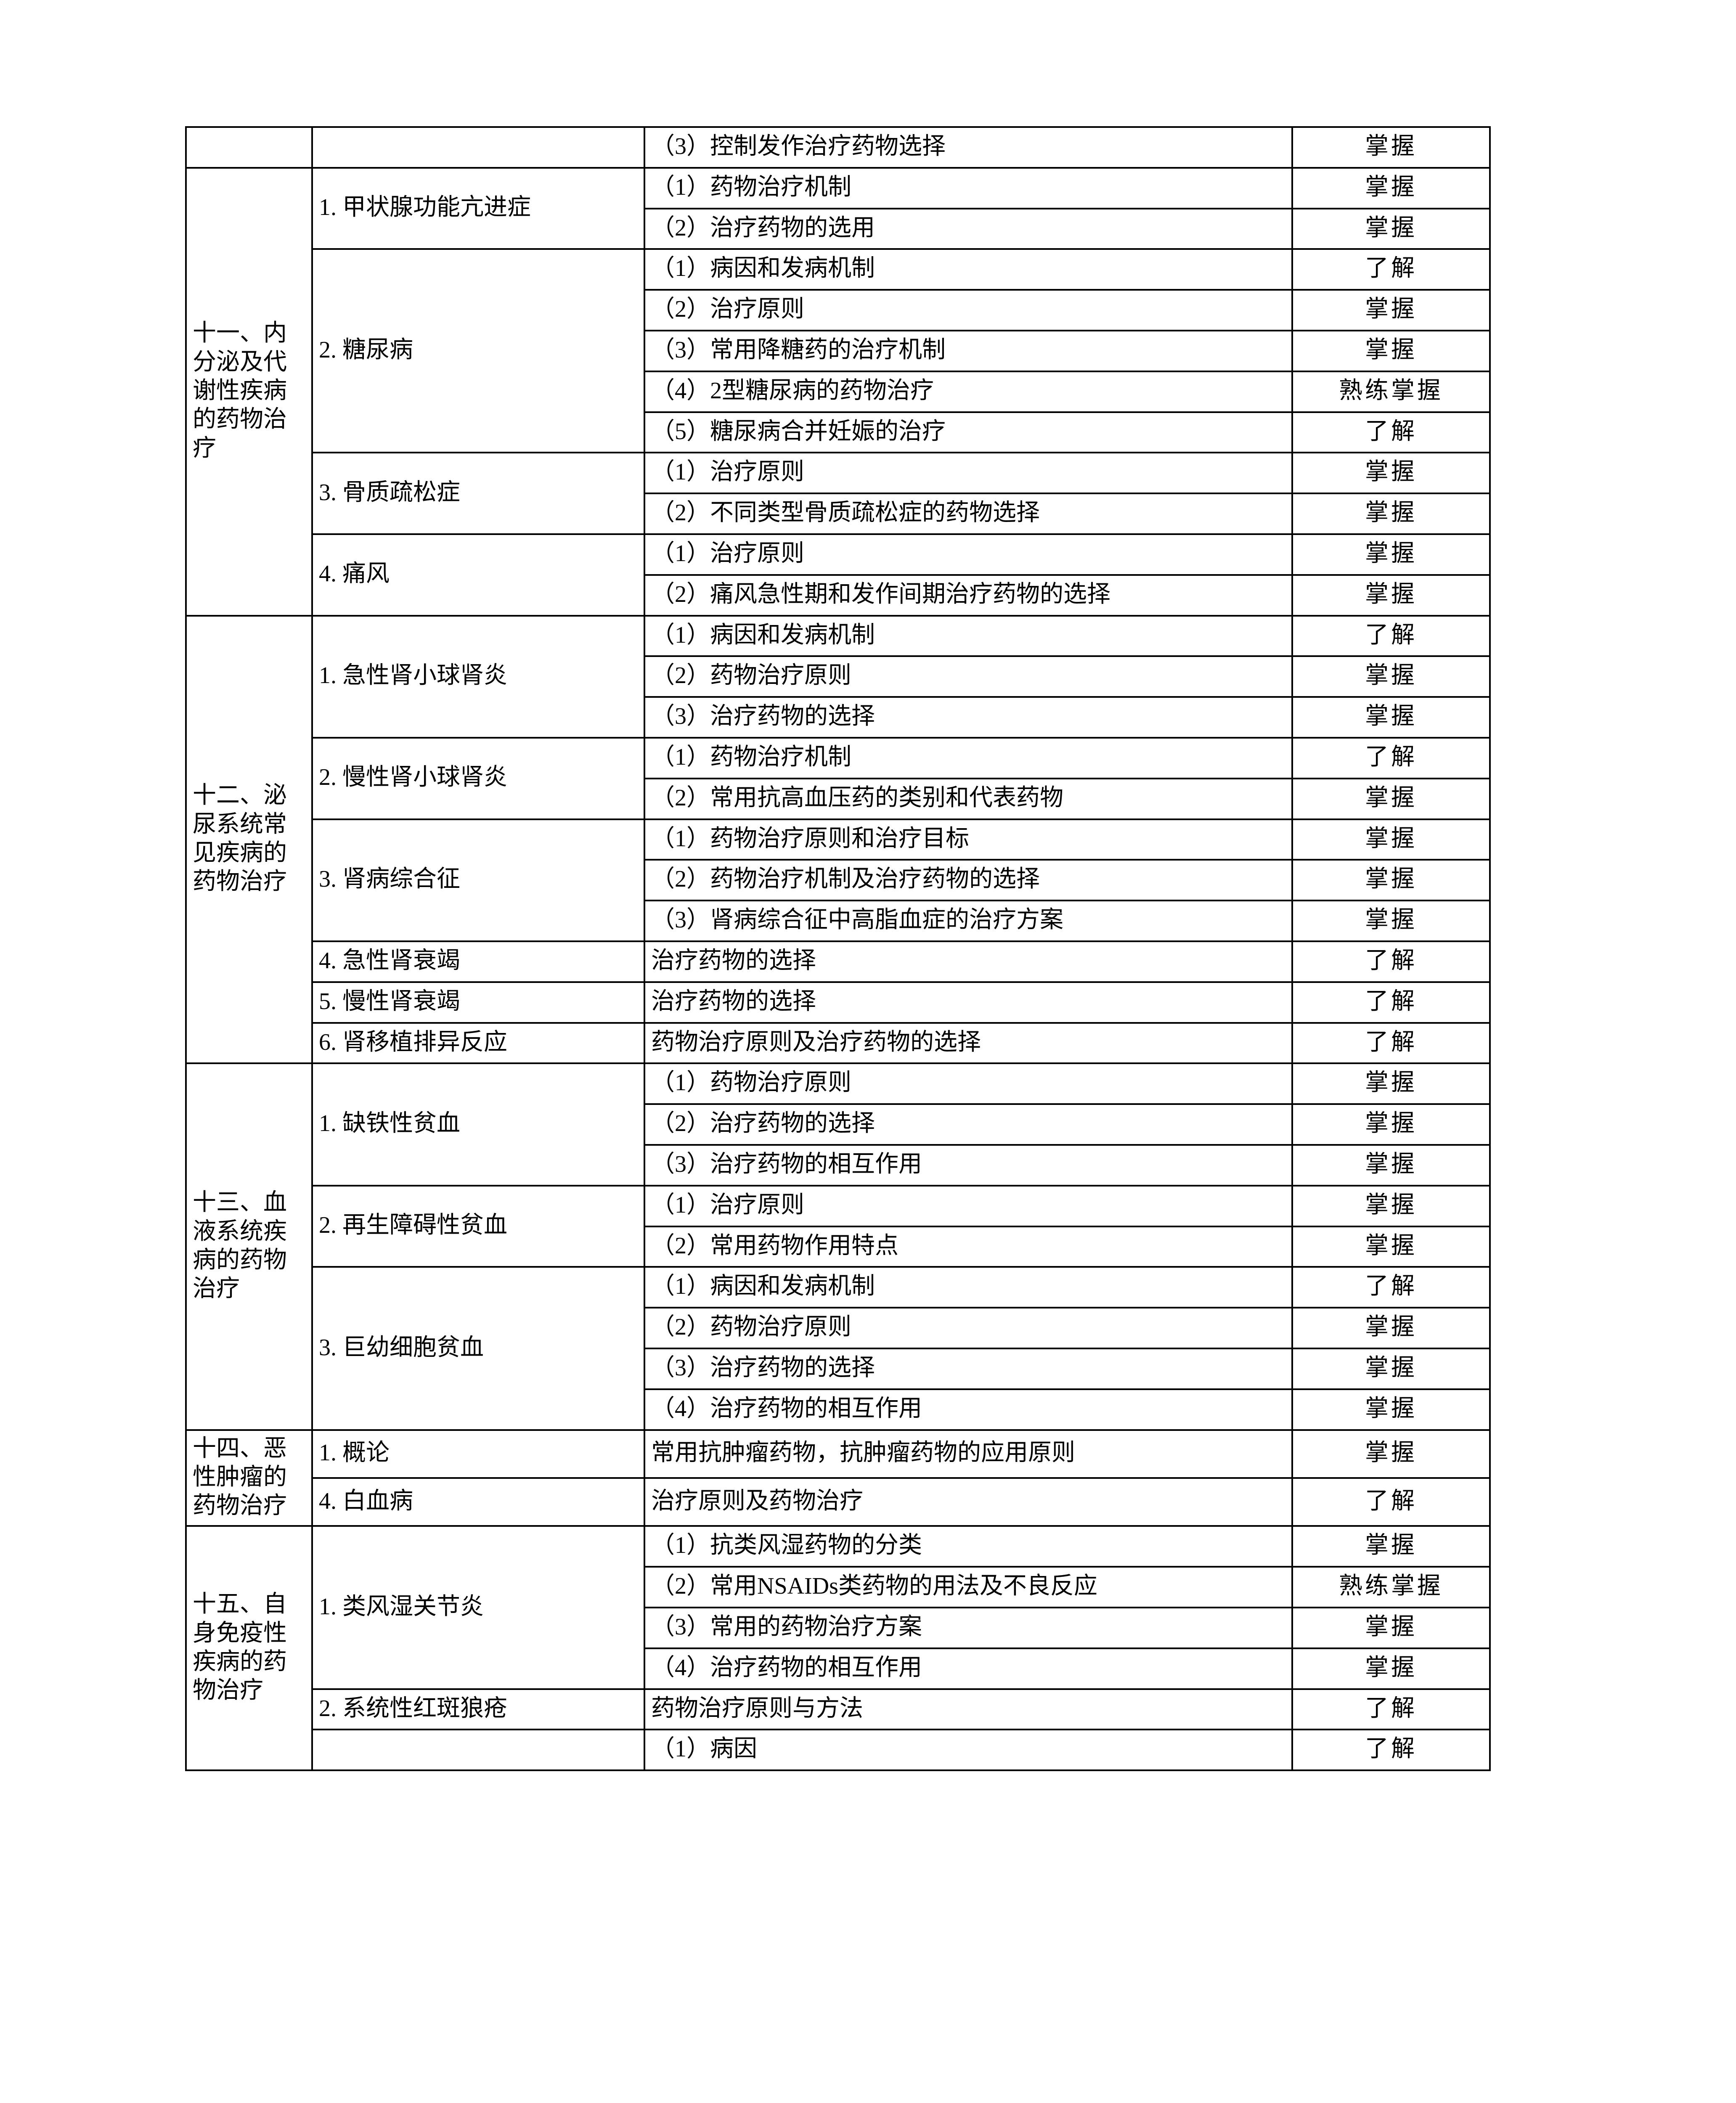 The height and width of the screenshot is (2103, 1736). I want to click on item-cell: （1）抗类风湿药物的分类, so click(968, 1546).